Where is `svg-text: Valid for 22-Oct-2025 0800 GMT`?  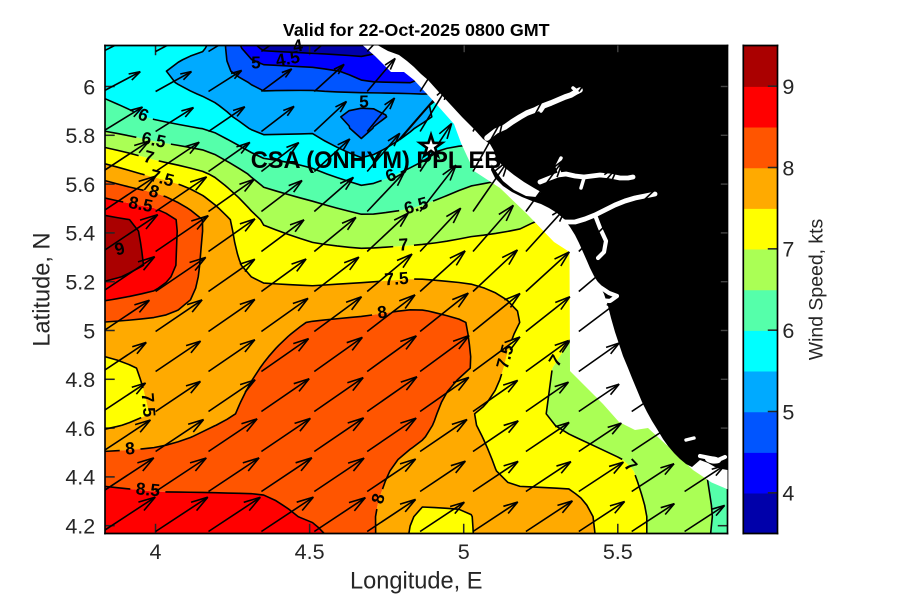
svg-text: Valid for 22-Oct-2025 0800 GMT is located at coordinates (416, 30).